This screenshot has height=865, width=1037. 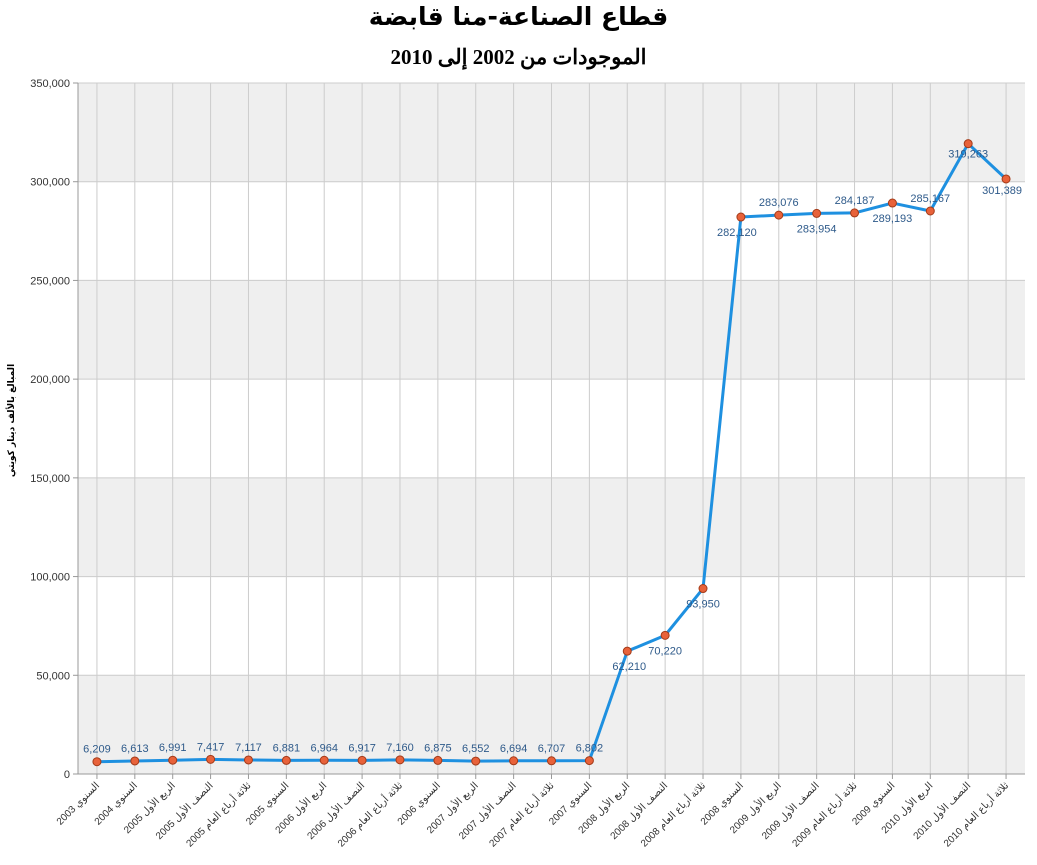 I want to click on data-label: 6,802, so click(x=590, y=749).